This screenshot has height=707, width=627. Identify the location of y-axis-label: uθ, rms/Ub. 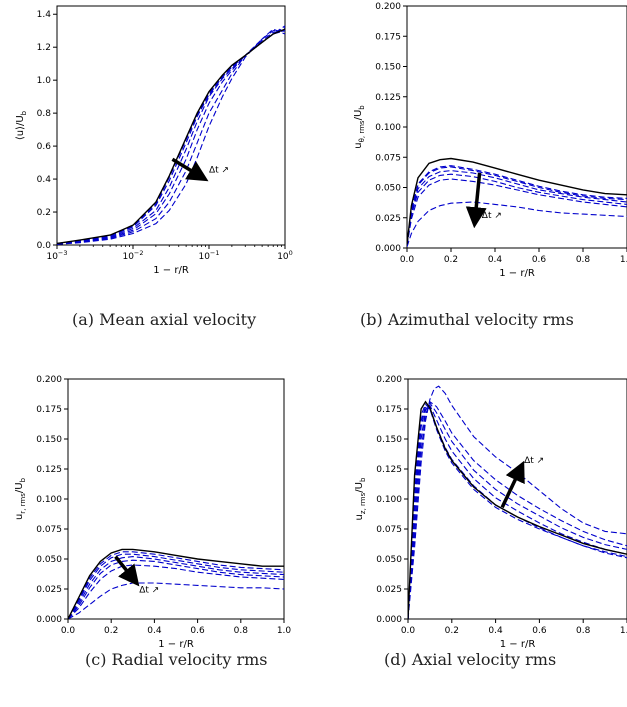
(359, 127).